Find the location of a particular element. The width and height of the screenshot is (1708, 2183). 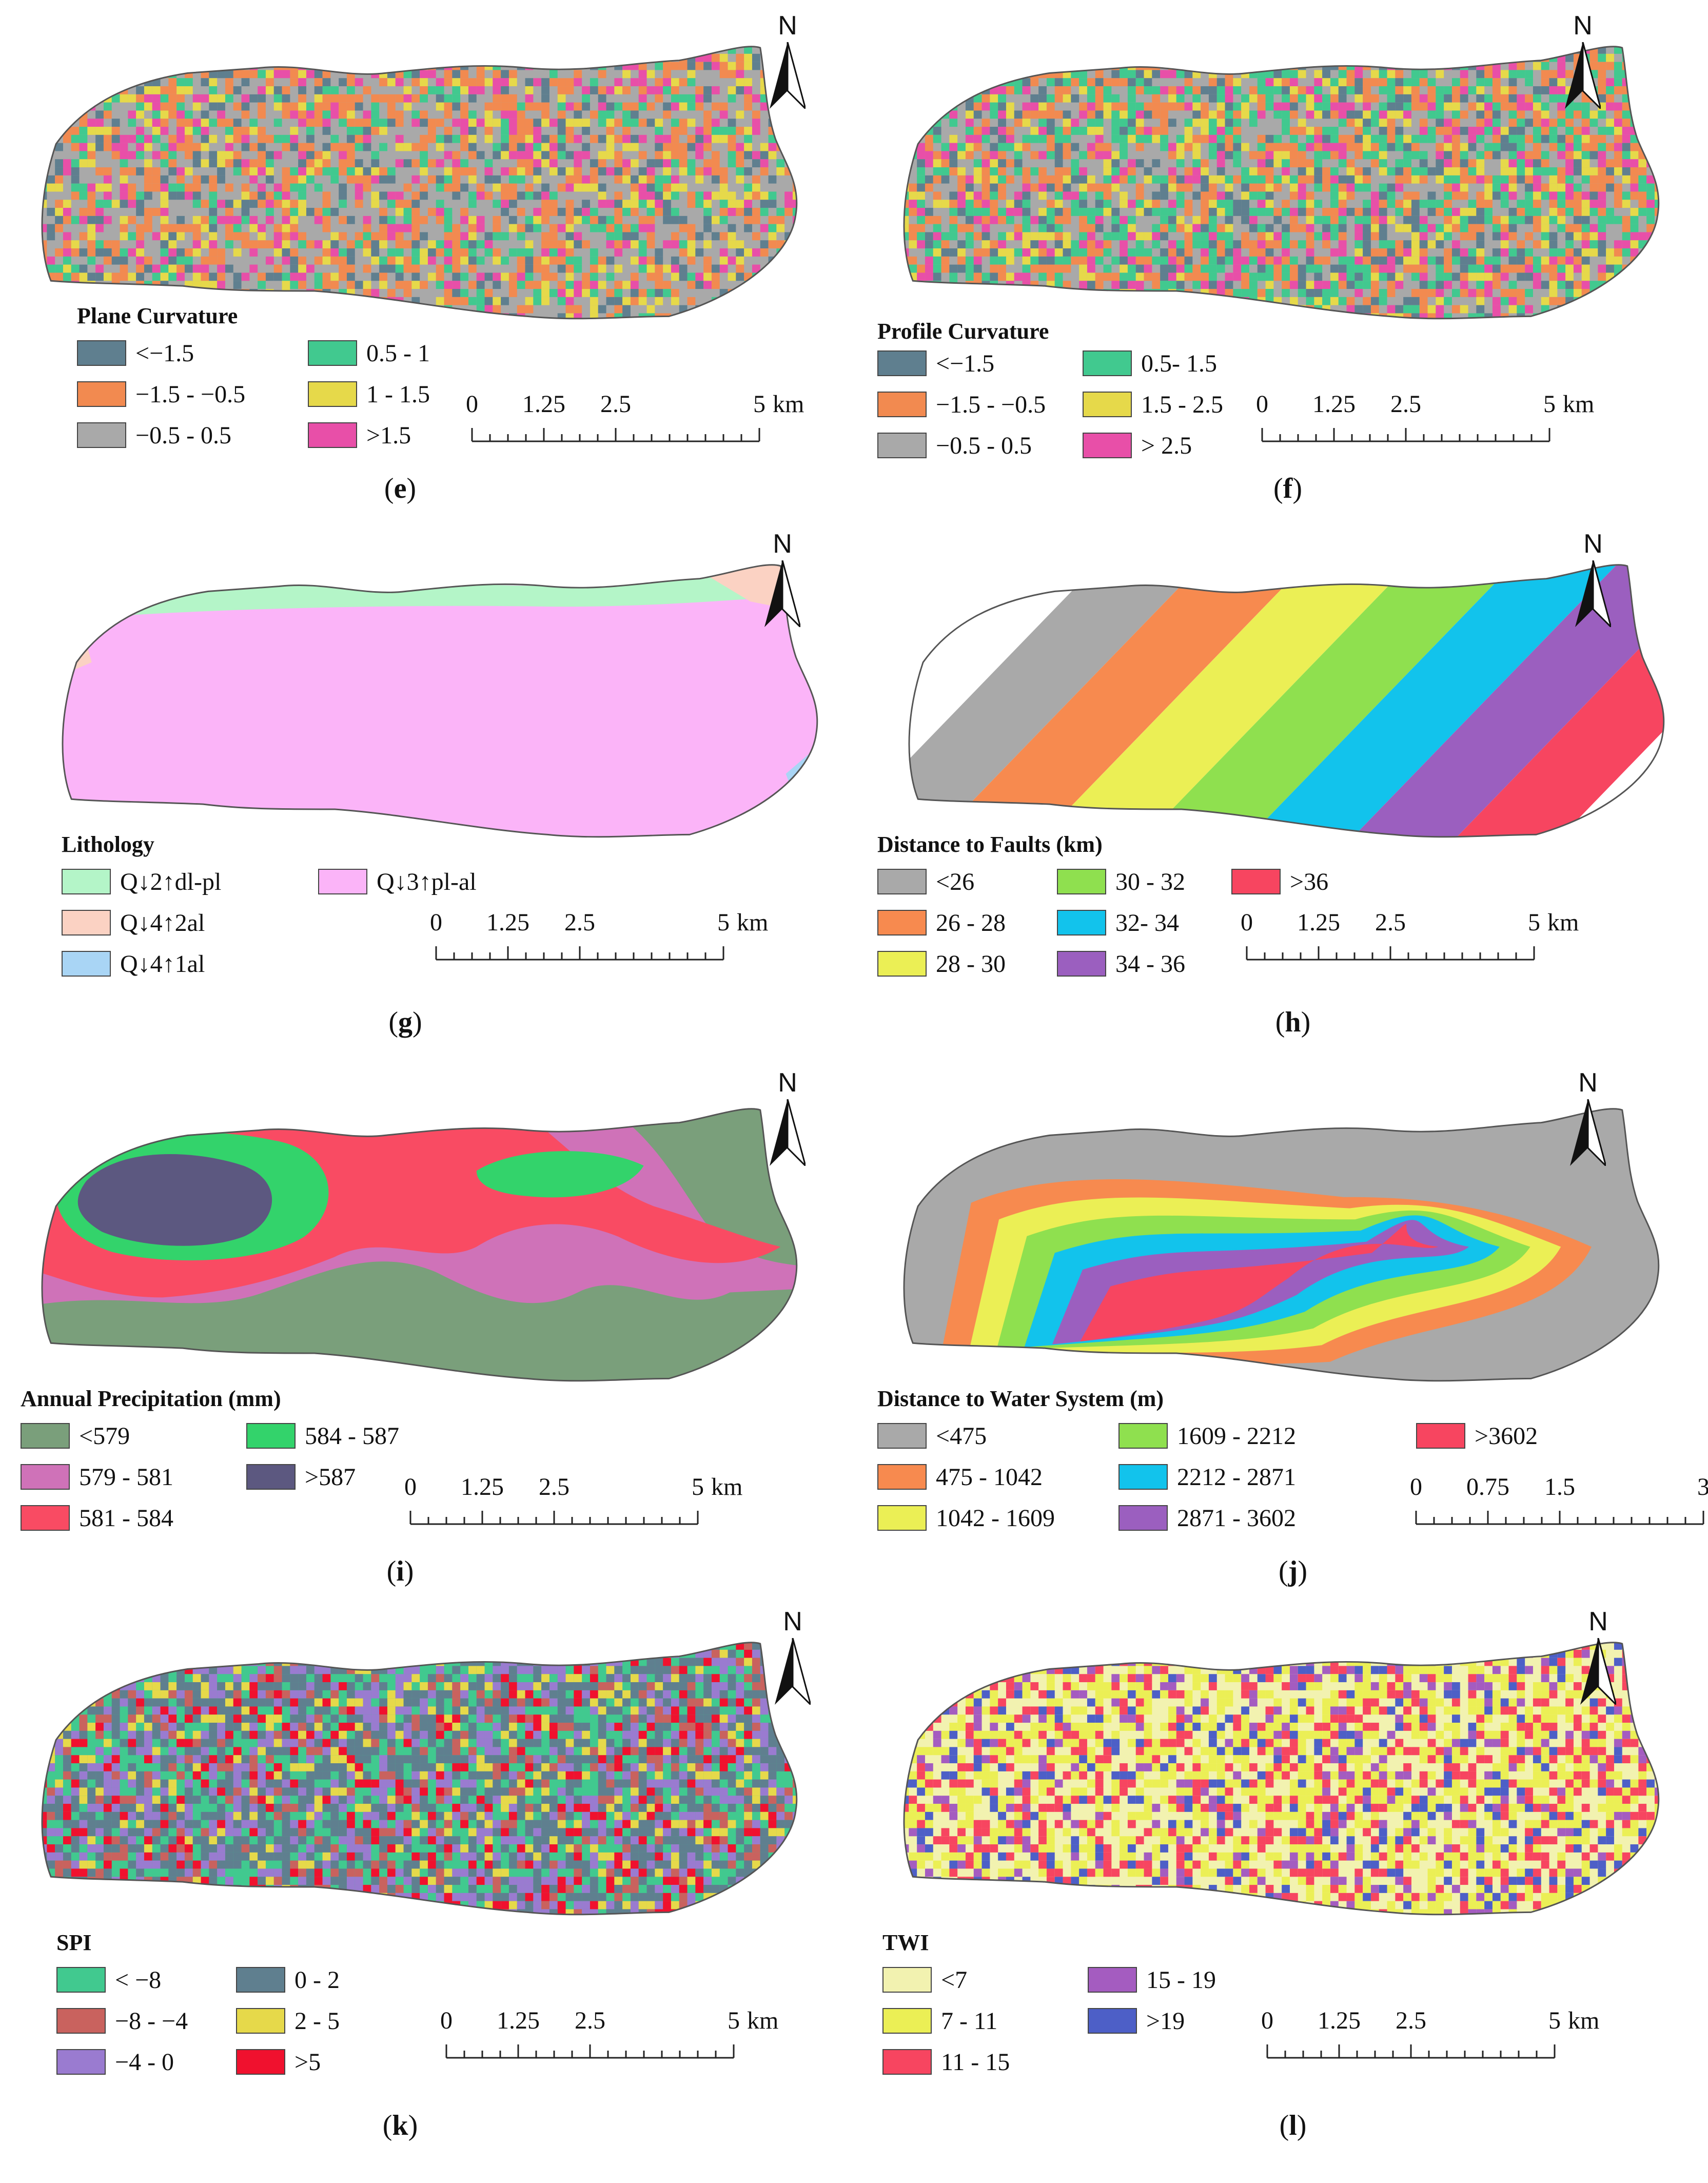

legend-title: Distance to Faults (km) is located at coordinates (990, 844).